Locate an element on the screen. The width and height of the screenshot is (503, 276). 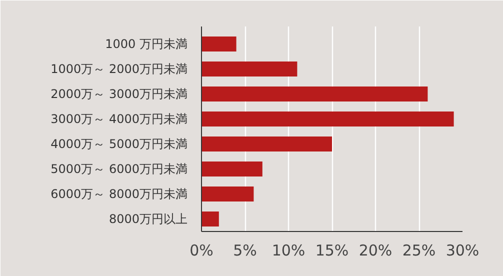
x-tick-label: 30% is located at coordinates (463, 251).